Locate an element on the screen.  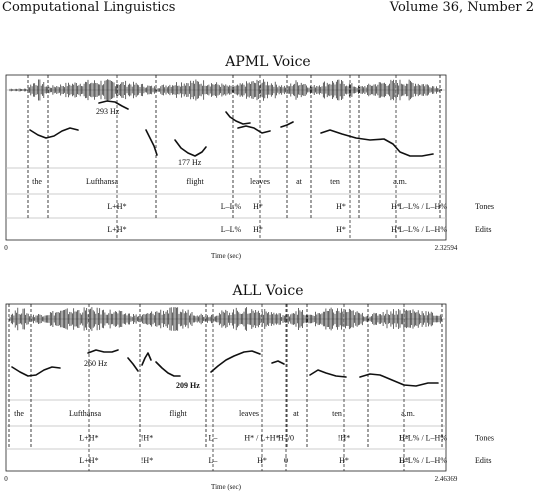
axis-end: 2.32594 is located at coordinates (446, 248).